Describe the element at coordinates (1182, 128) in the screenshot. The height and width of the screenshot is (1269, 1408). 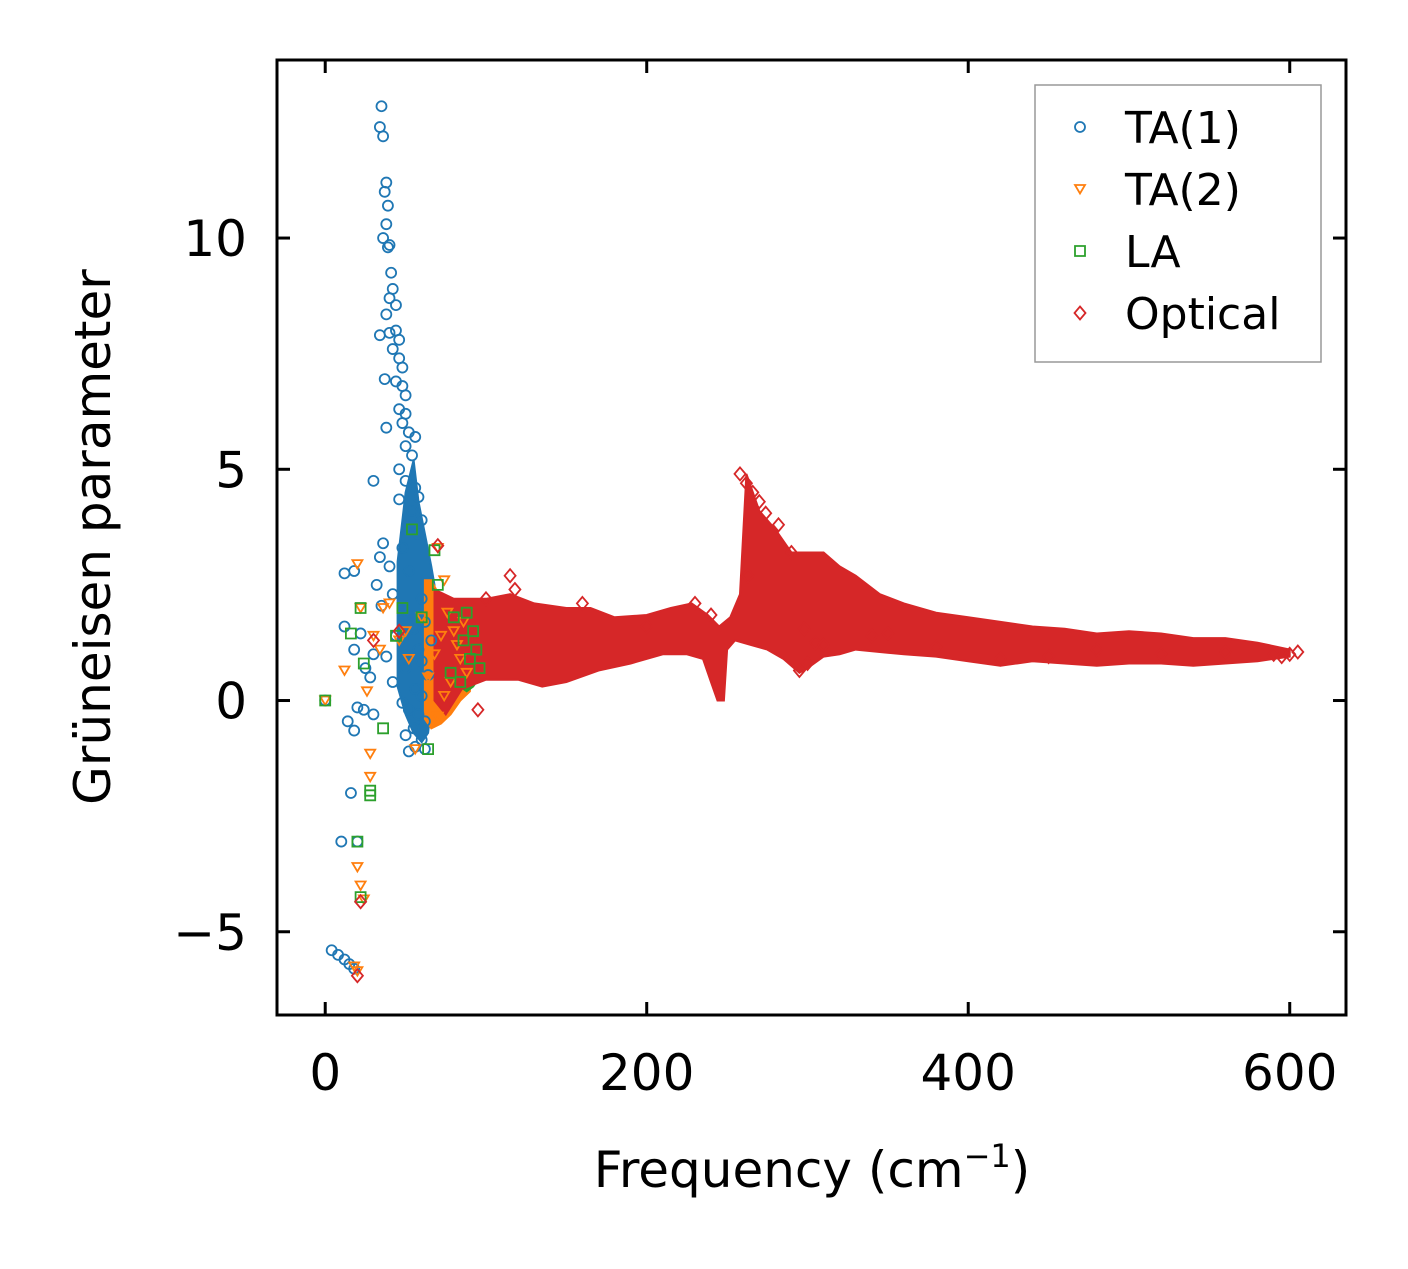
I see `legend-label-ta-1: TA(1)` at that location.